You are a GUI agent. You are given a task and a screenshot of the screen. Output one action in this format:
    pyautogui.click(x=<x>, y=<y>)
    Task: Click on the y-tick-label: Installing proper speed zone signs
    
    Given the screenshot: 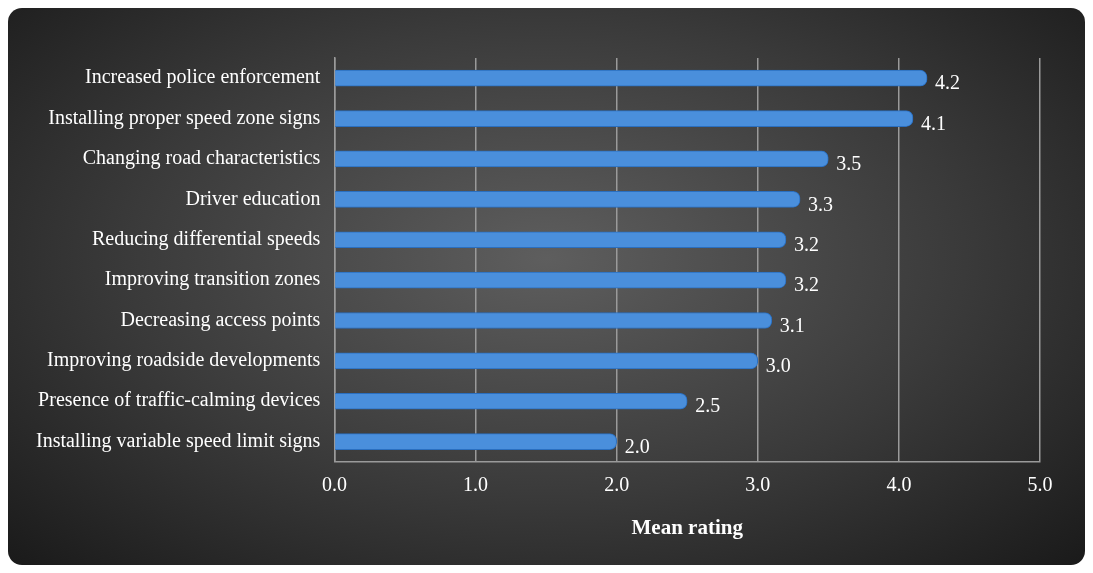 What is the action you would take?
    pyautogui.click(x=184, y=117)
    